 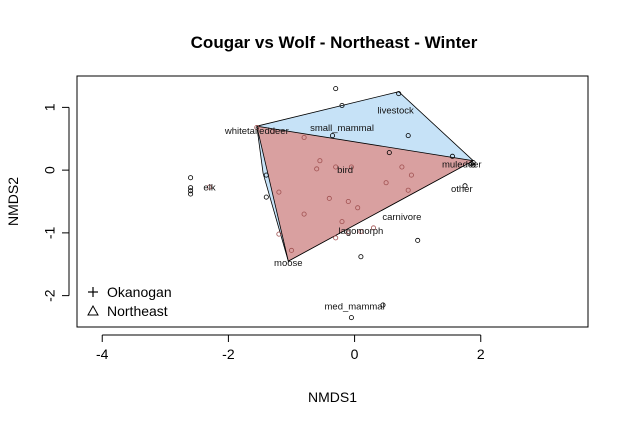 I want to click on label-other: other, so click(x=462, y=189).